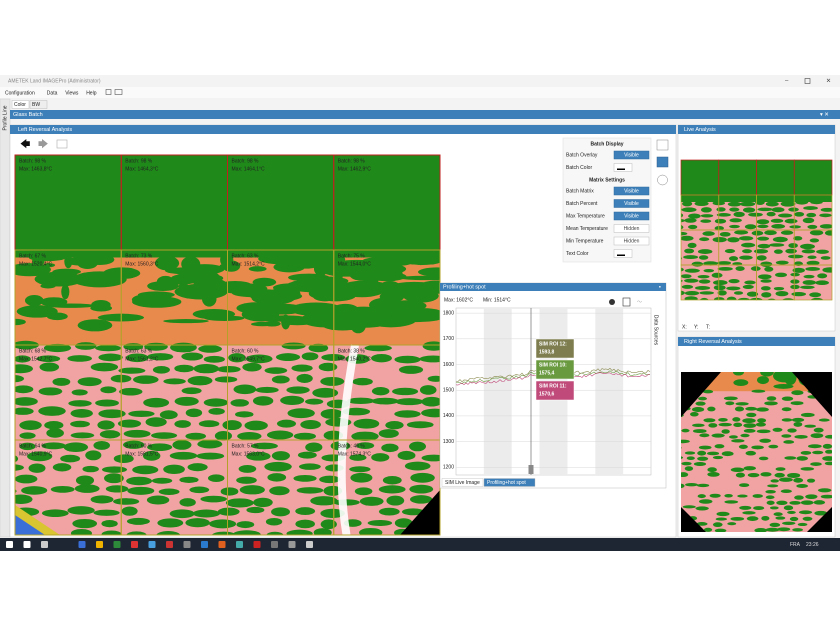  I want to click on back-button: 🡄, so click(25, 145).